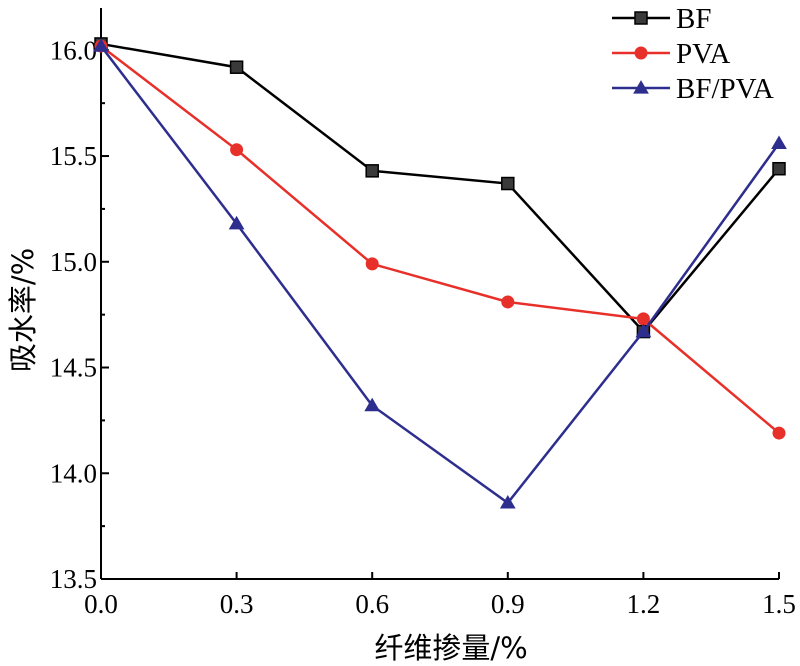 Image resolution: width=800 pixels, height=666 pixels. What do you see at coordinates (23, 310) in the screenshot?
I see `y-axis-title: 吸水率/%` at bounding box center [23, 310].